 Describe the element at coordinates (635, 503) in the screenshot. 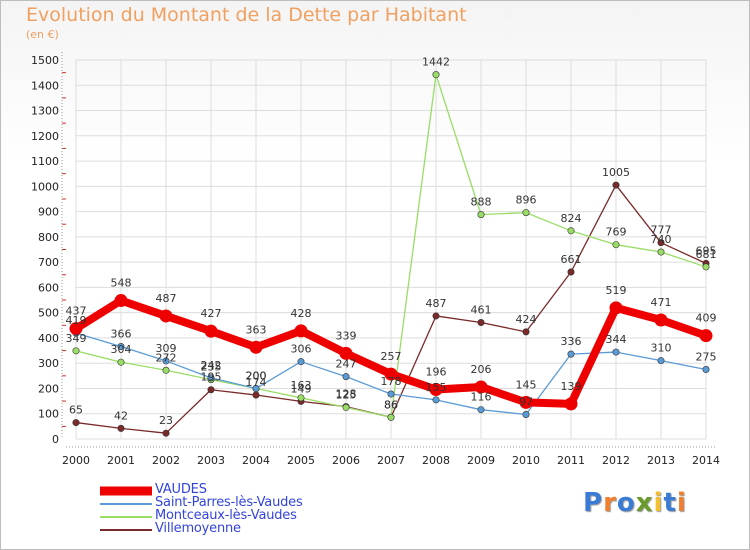

I see `proxiti-logo: Proxiti` at that location.